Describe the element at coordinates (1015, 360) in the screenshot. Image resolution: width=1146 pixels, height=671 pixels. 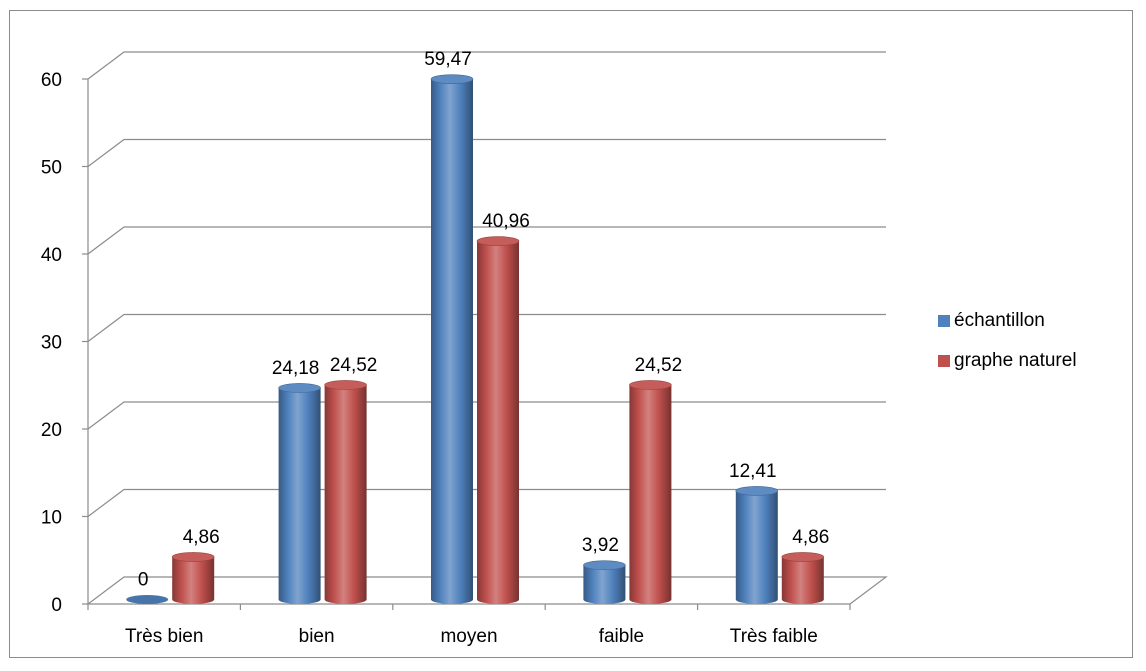
I see `legend-label-graphe-naturel: graphe naturel` at that location.